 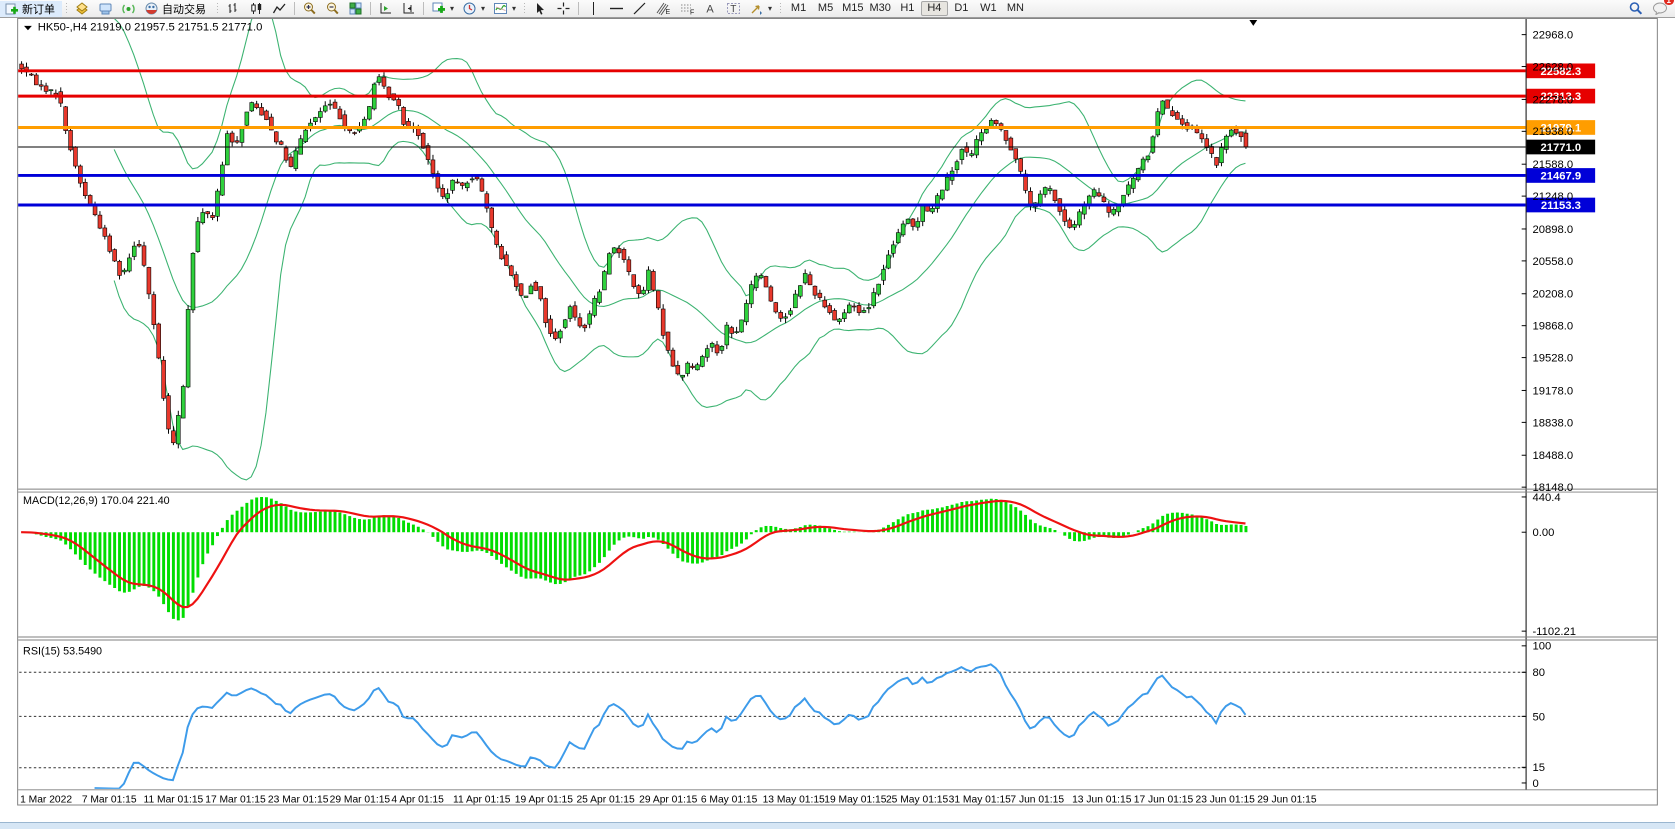 What do you see at coordinates (540, 9) in the screenshot?
I see `cursor-button` at bounding box center [540, 9].